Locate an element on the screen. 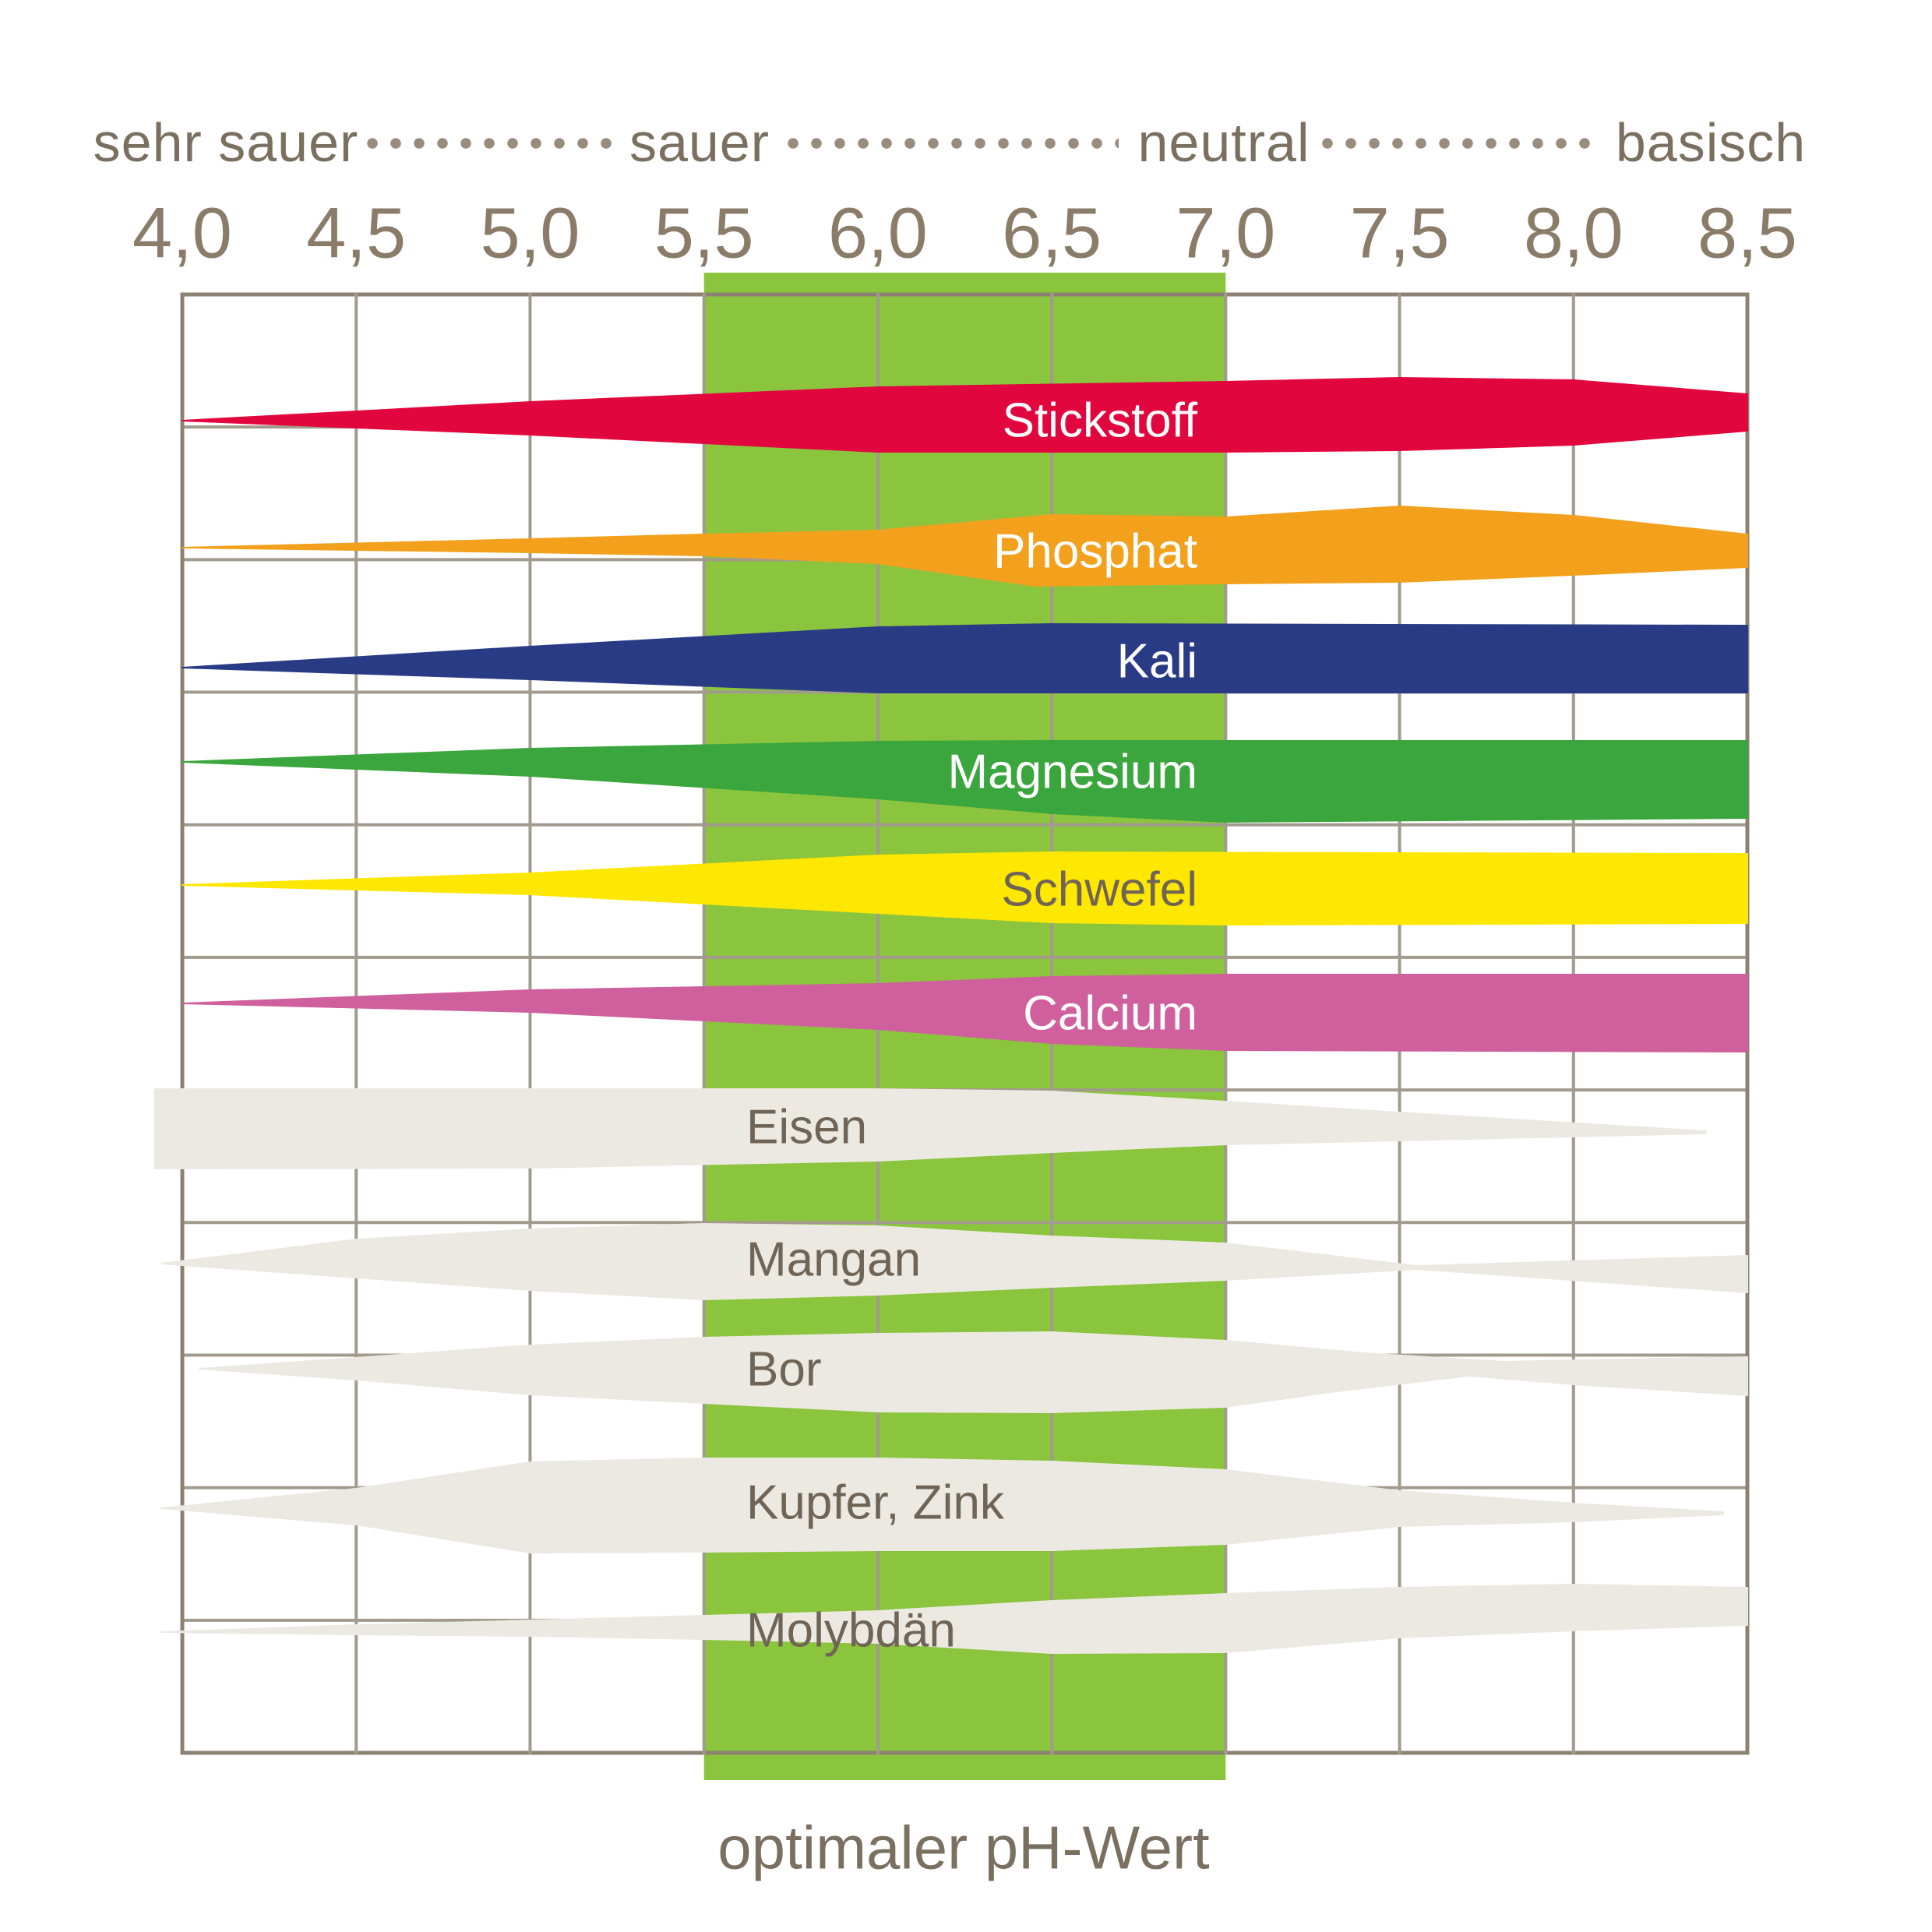  ribbon-kupfer-zink is located at coordinates (942, 1505).